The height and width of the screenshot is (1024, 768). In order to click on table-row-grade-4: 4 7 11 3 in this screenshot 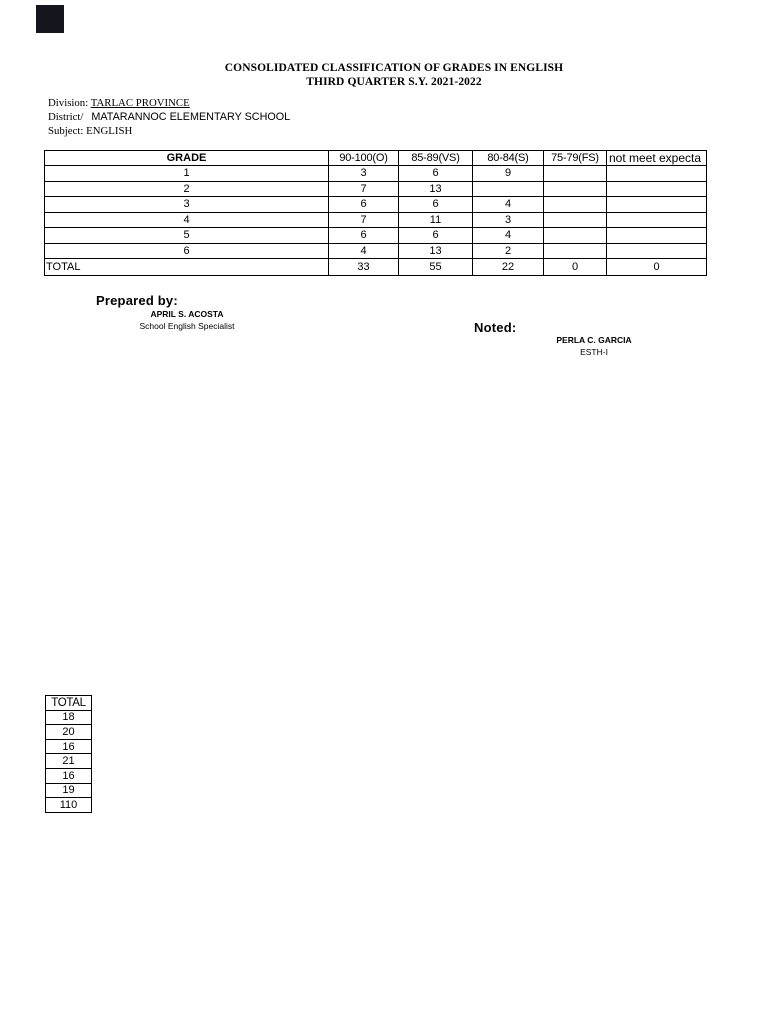, I will do `click(375, 219)`.